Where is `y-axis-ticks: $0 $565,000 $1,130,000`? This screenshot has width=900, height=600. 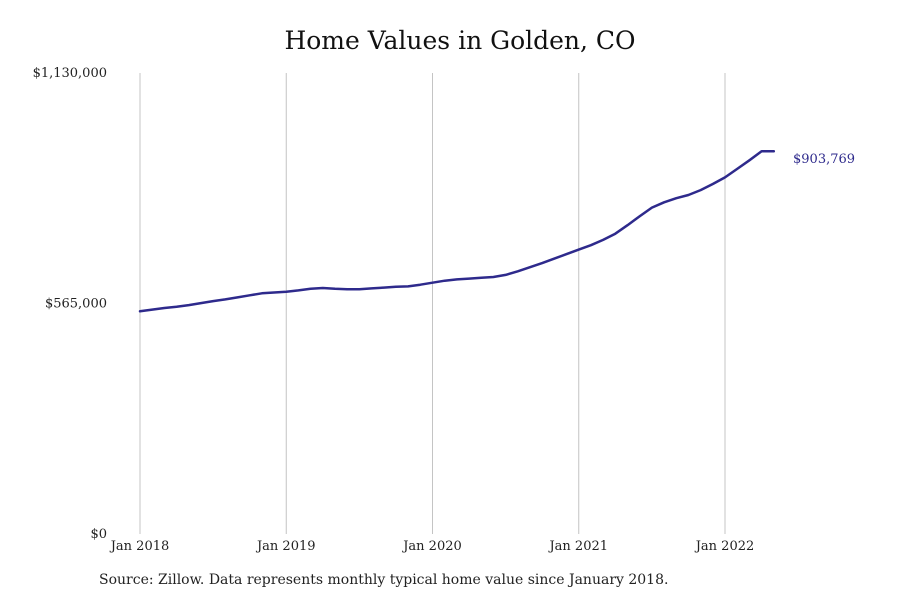 y-axis-ticks: $0 $565,000 $1,130,000 is located at coordinates (70, 304).